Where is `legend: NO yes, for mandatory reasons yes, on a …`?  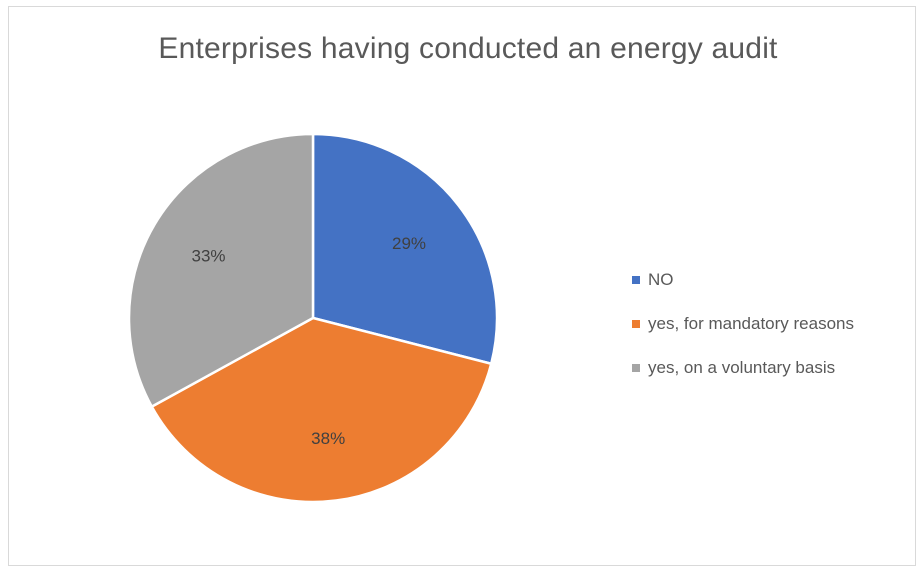
legend: NO yes, for mandatory reasons yes, on a … is located at coordinates (743, 324).